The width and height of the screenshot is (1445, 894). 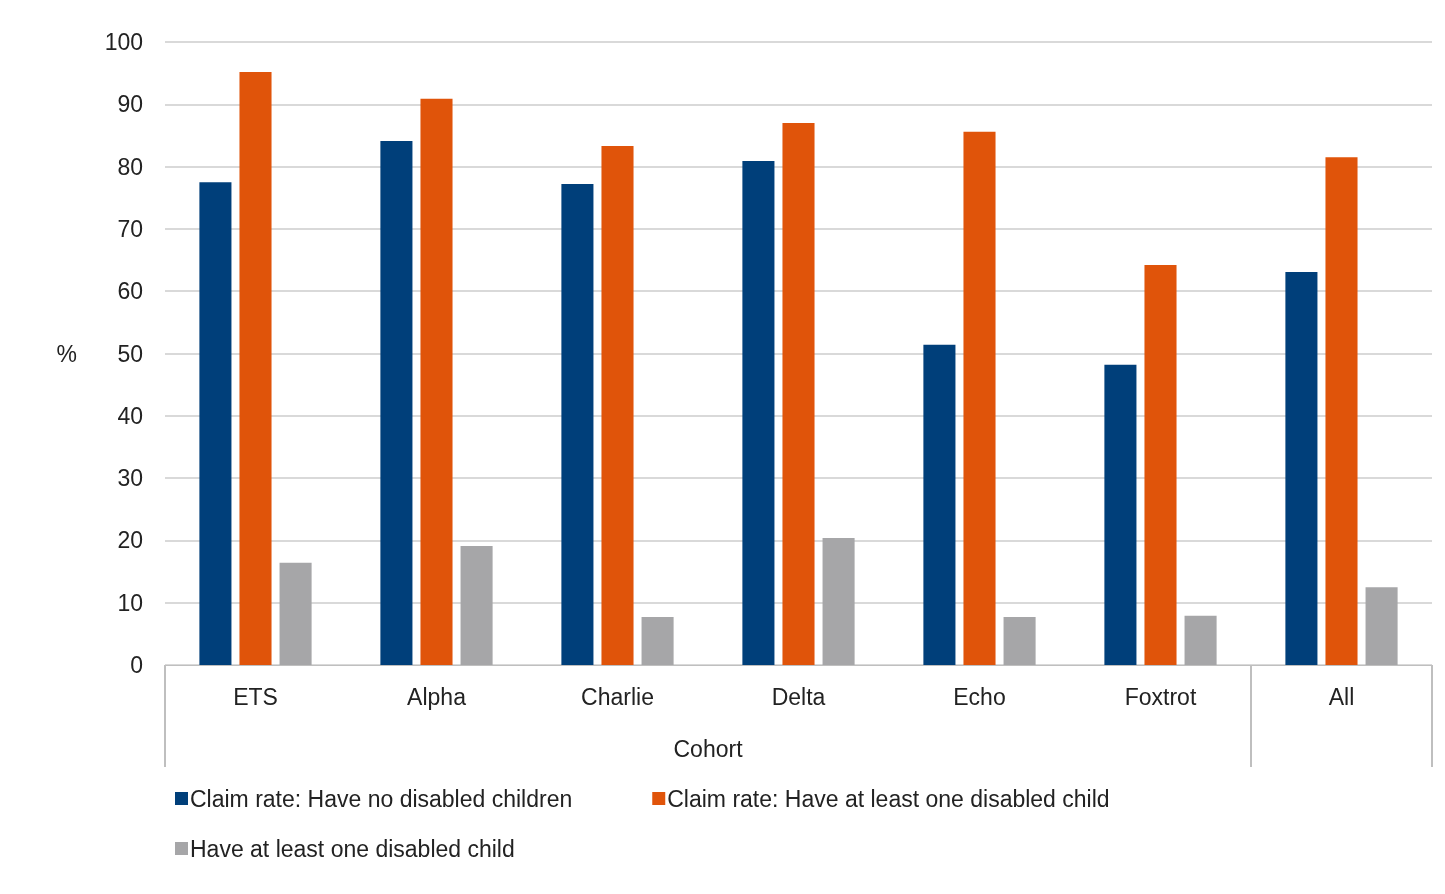 What do you see at coordinates (1341, 696) in the screenshot?
I see `x-tick-label: All` at bounding box center [1341, 696].